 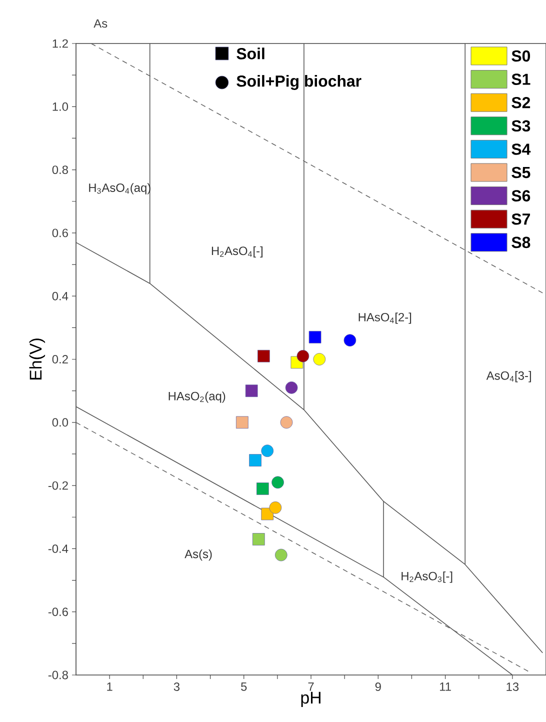 I want to click on y-tick-label: 1.2, so click(x=60, y=43).